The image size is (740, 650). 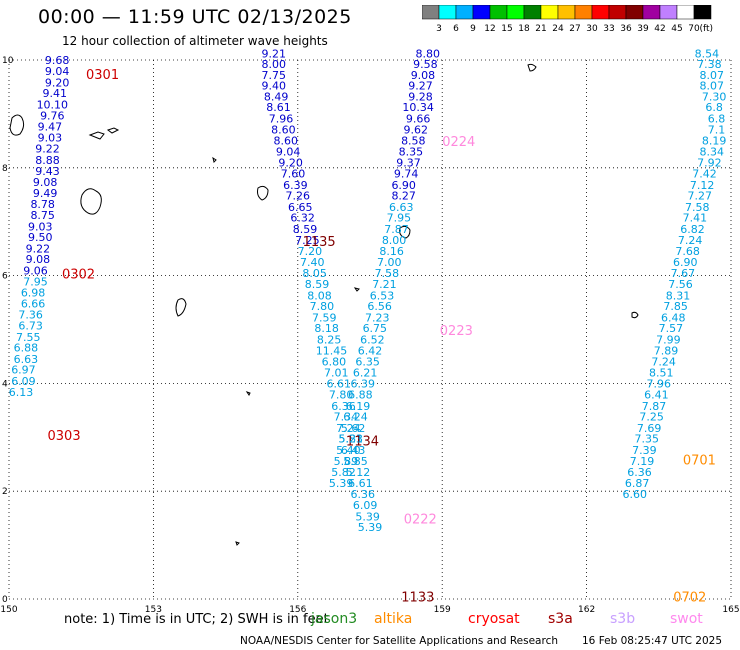 I want to click on legend-tick-label: 9, so click(x=473, y=29).